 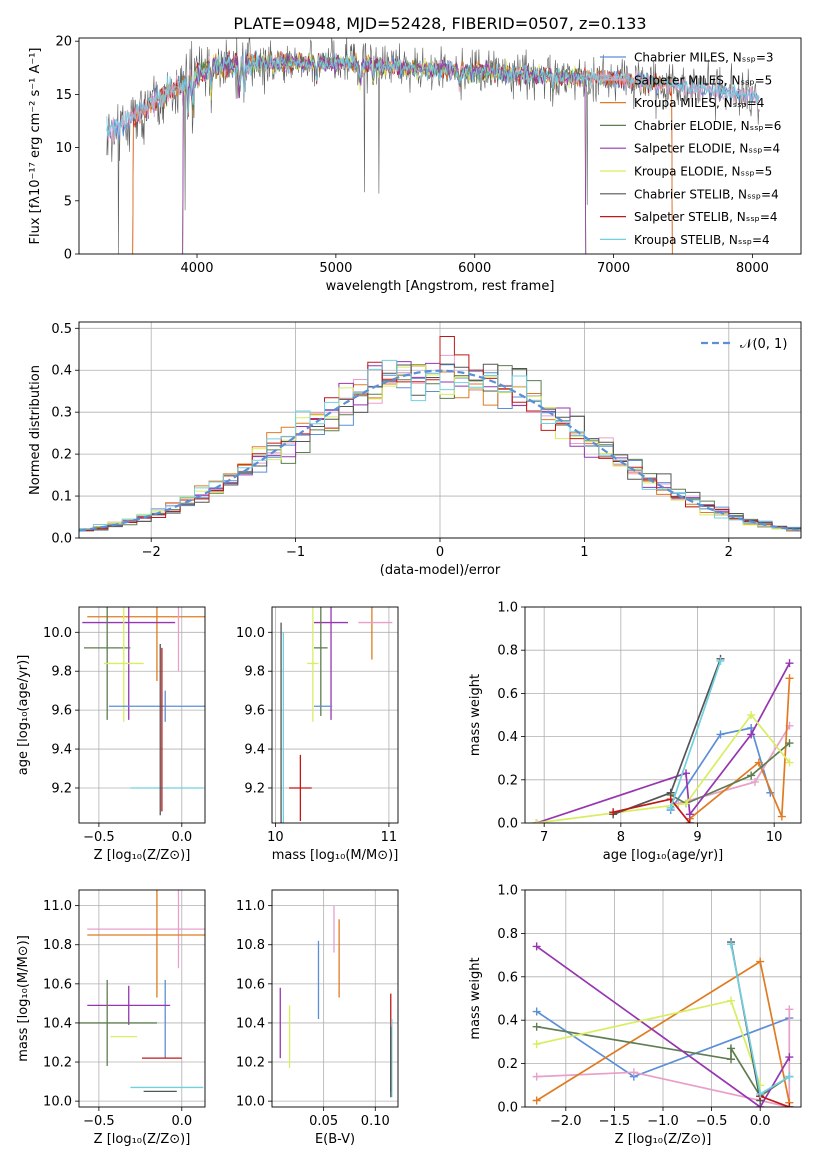 I want to click on plot-area-weight-vs-age, so click(x=663, y=738).